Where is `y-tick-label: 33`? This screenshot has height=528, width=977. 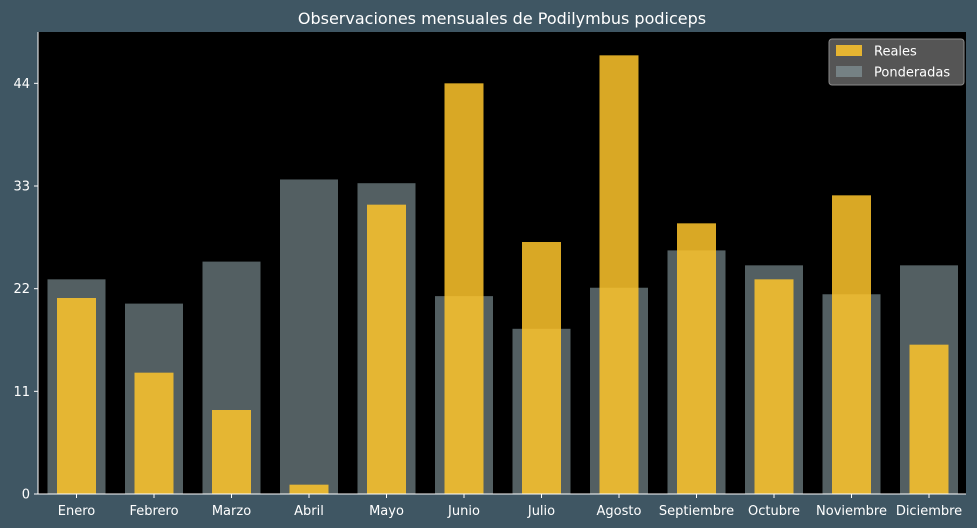 y-tick-label: 33 is located at coordinates (21, 187).